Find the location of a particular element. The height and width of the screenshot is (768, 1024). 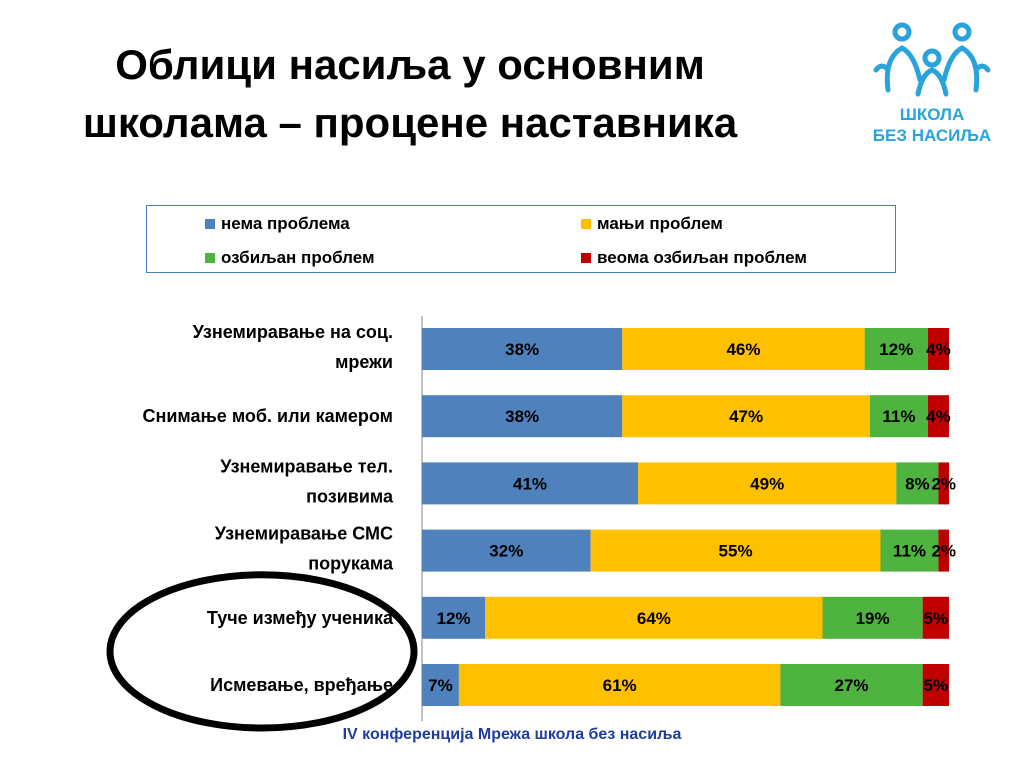

legend-item-very-serious-problem: веома озбиљан проблем is located at coordinates (694, 258).